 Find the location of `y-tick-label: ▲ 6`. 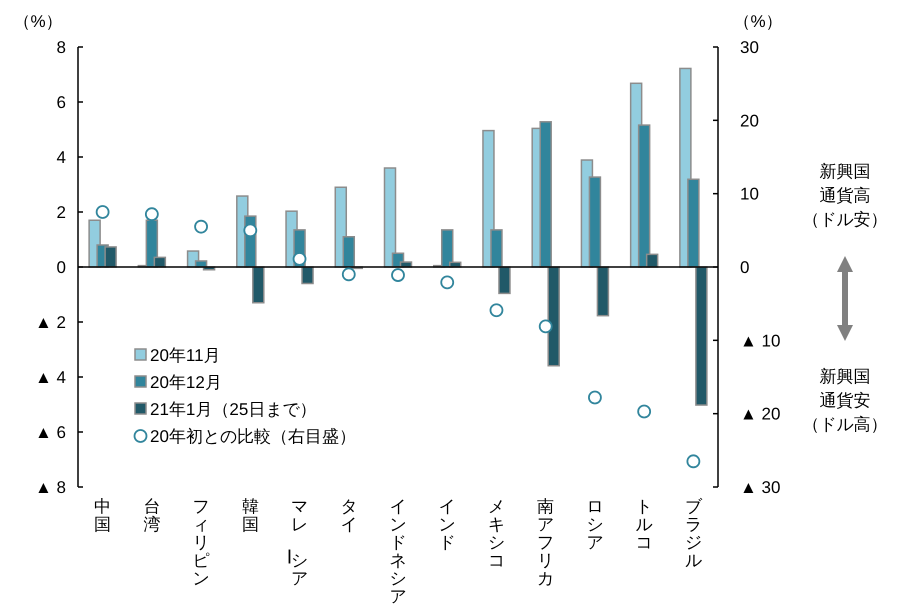

y-tick-label: ▲ 6 is located at coordinates (50, 432).